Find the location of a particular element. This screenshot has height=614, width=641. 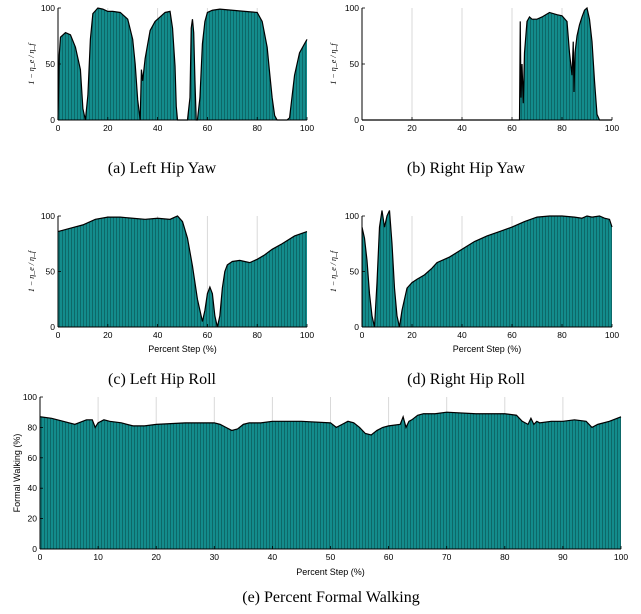

panel-caption: (b) Right Hip Yaw is located at coordinates (466, 168).